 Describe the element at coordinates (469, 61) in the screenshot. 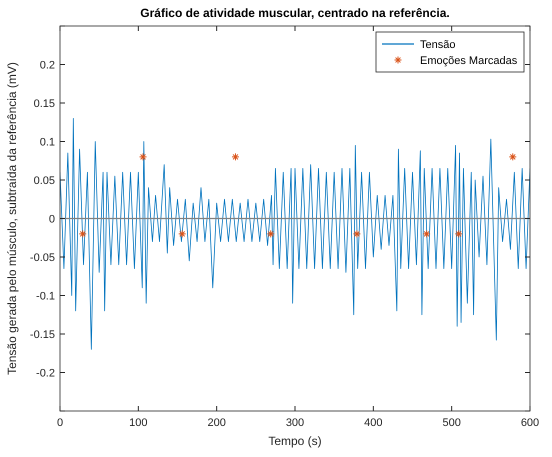

I see `legend-label: Emoções Marcadas` at that location.